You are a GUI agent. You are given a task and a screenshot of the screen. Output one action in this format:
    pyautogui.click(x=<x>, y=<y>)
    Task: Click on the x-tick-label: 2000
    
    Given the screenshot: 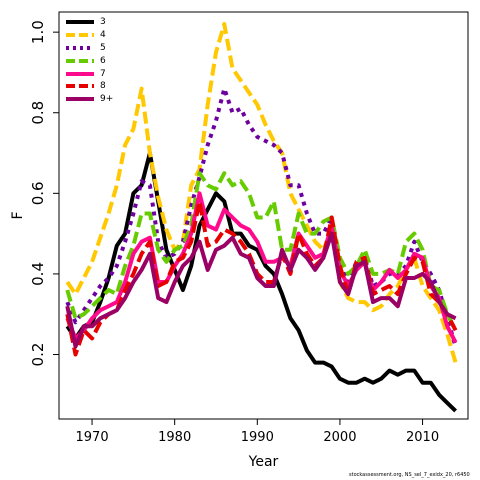 What is the action you would take?
    pyautogui.click(x=339, y=437)
    